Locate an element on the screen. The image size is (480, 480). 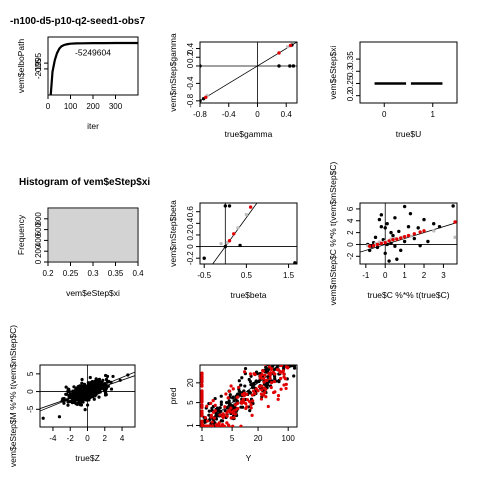
y-tick-label: 0.3 is located at coordinates (350, 71).